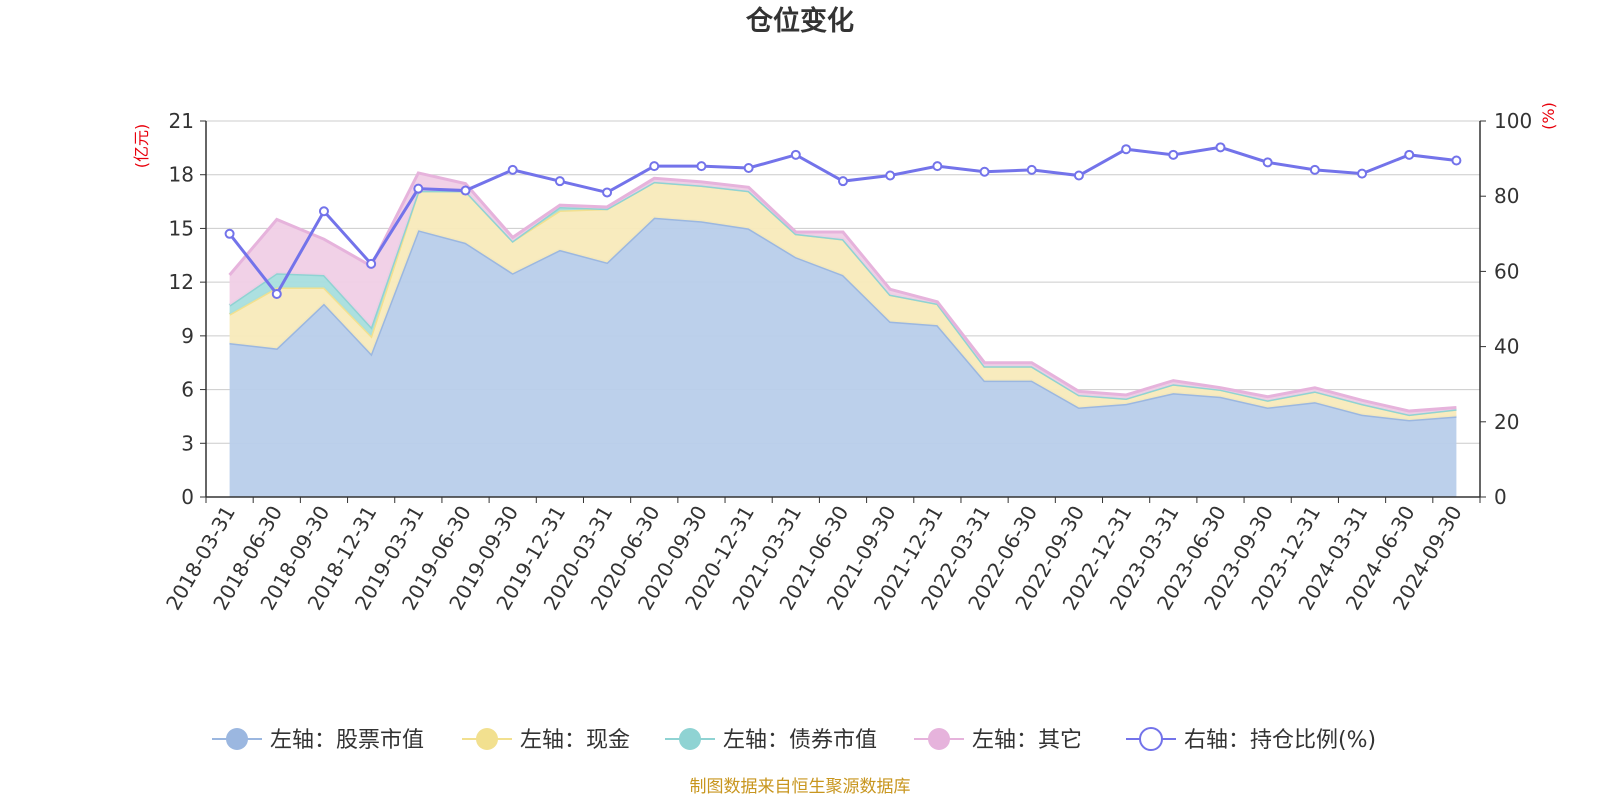  Describe the element at coordinates (800, 787) in the screenshot. I see `data-source-text: 制图数据来自恒生聚源数据库` at that location.